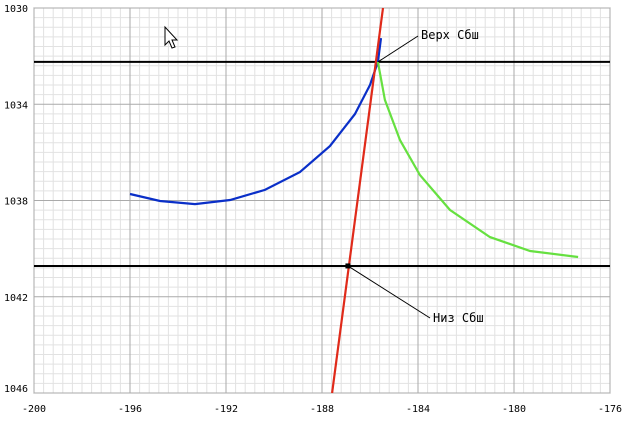  Describe the element at coordinates (16, 389) in the screenshot. I see `y-tick-label: 1046` at that location.